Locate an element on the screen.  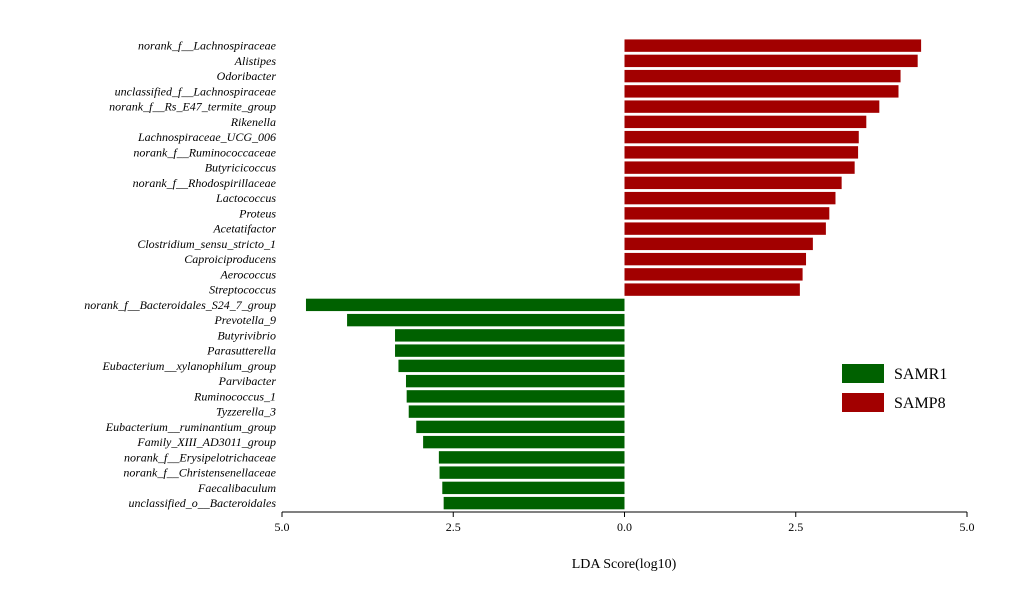
category-label: norank_f__Rhodospirillaceae is located at coordinates (205, 183).